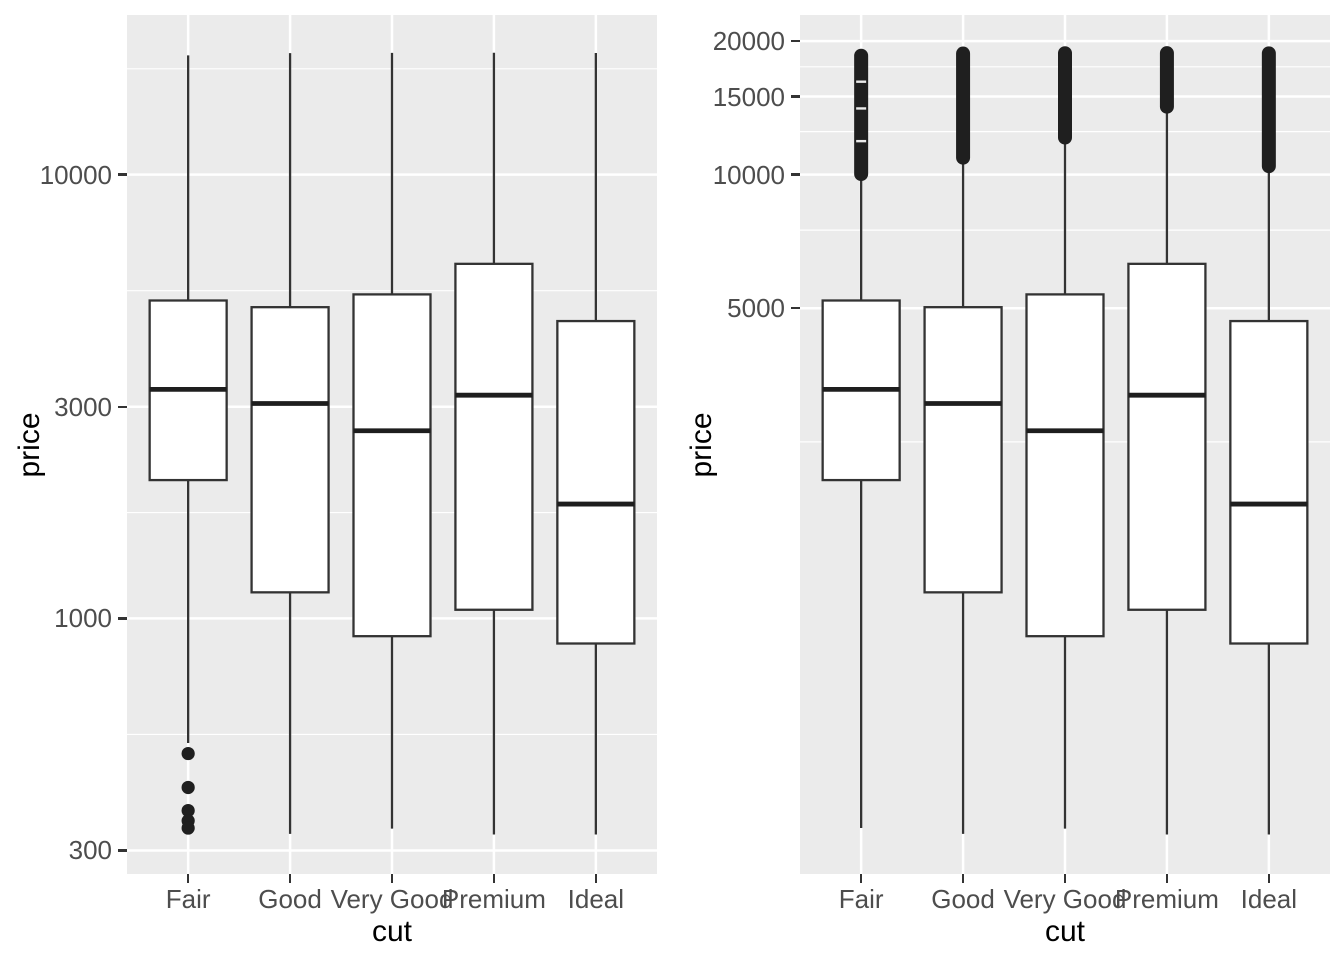 The height and width of the screenshot is (960, 1344). I want to click on y-tick-label: 15000, so click(748, 96).